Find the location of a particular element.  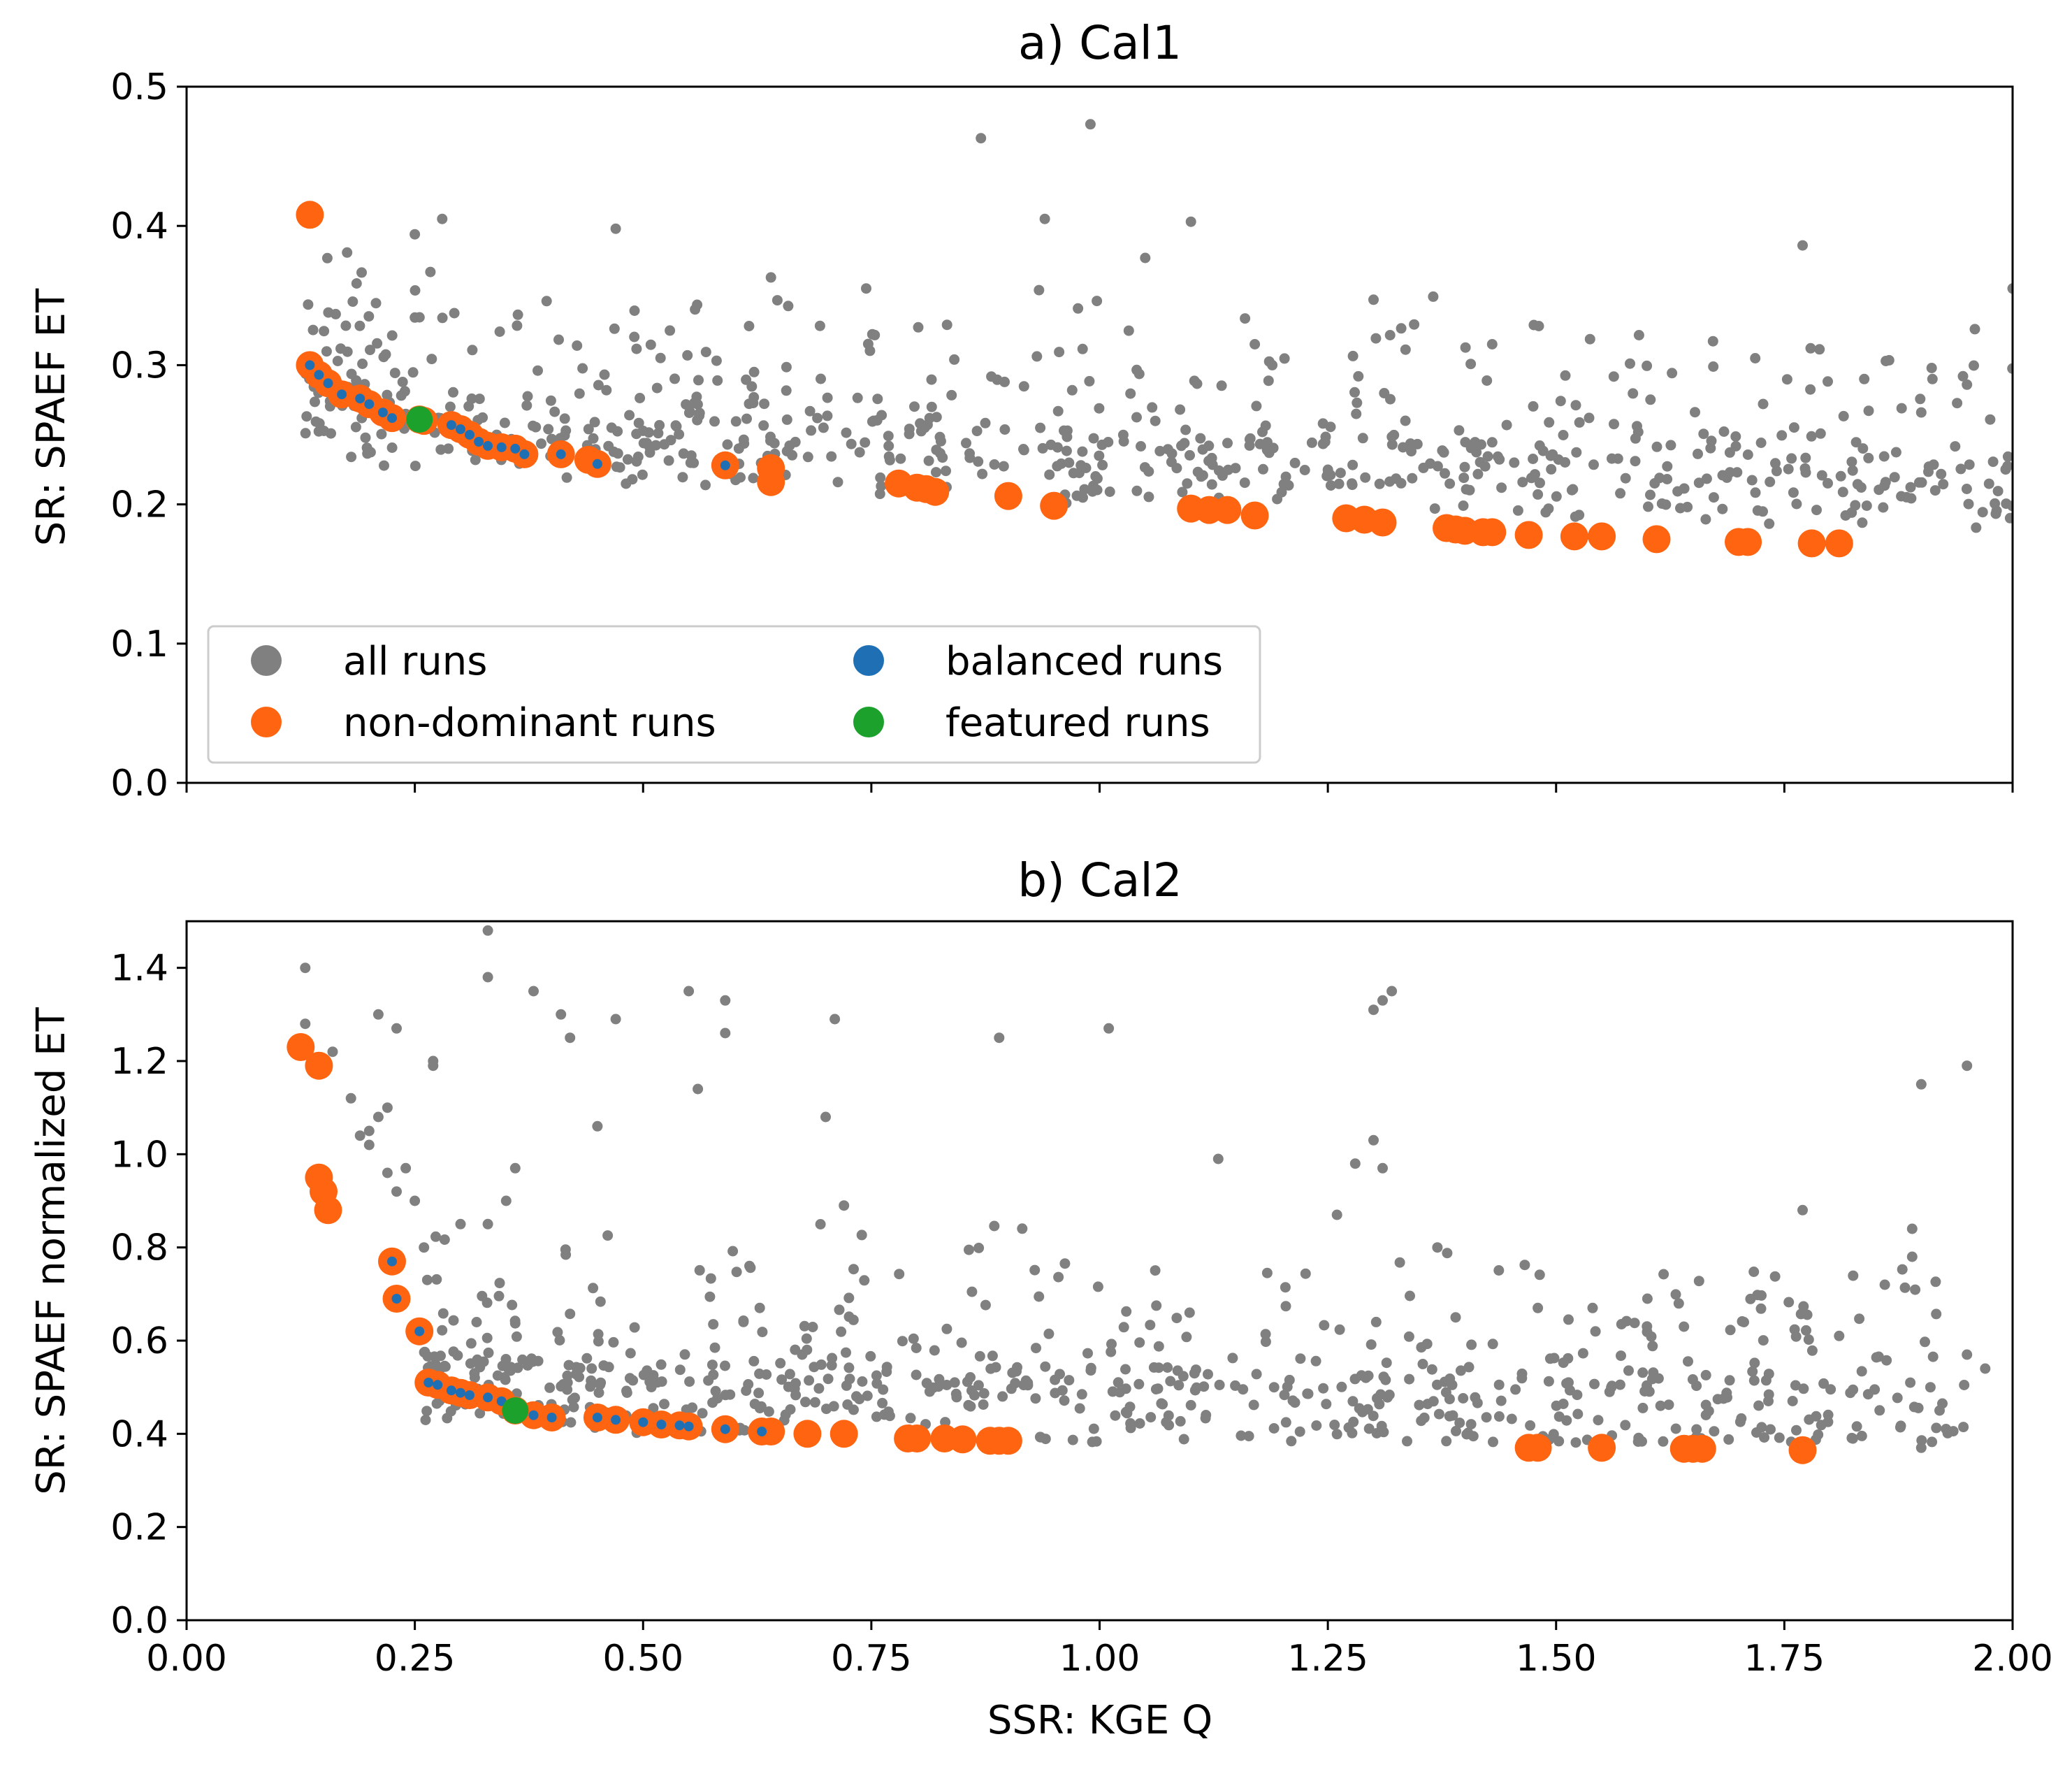

panel-a-y-tick-label: 0.2 is located at coordinates (139, 505).